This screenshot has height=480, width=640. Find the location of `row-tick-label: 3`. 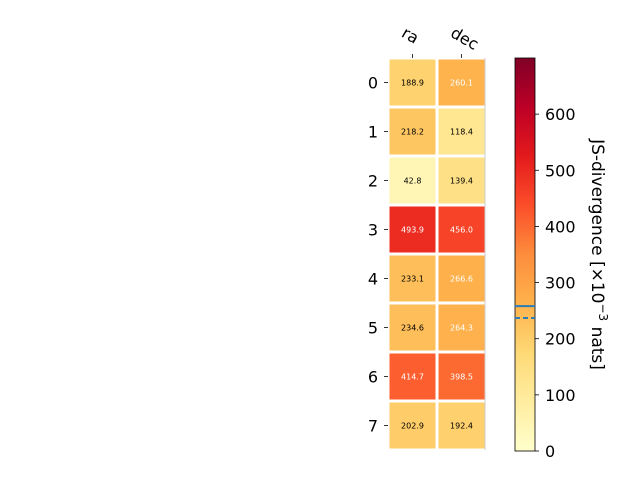

row-tick-label: 3 is located at coordinates (373, 230).